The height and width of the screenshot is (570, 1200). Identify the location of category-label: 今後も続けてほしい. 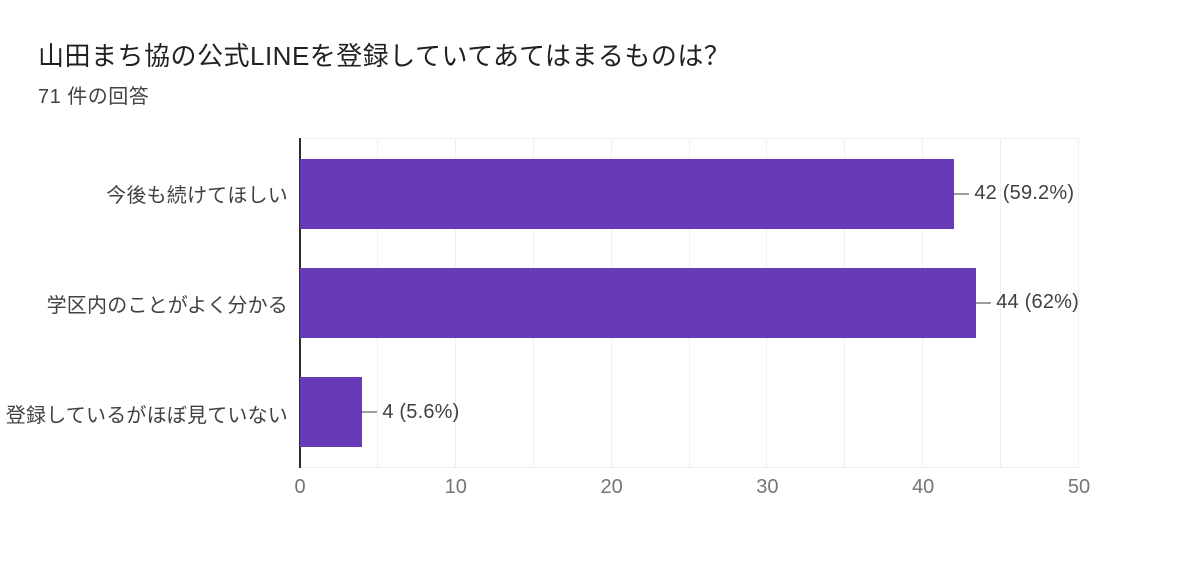
(197, 195).